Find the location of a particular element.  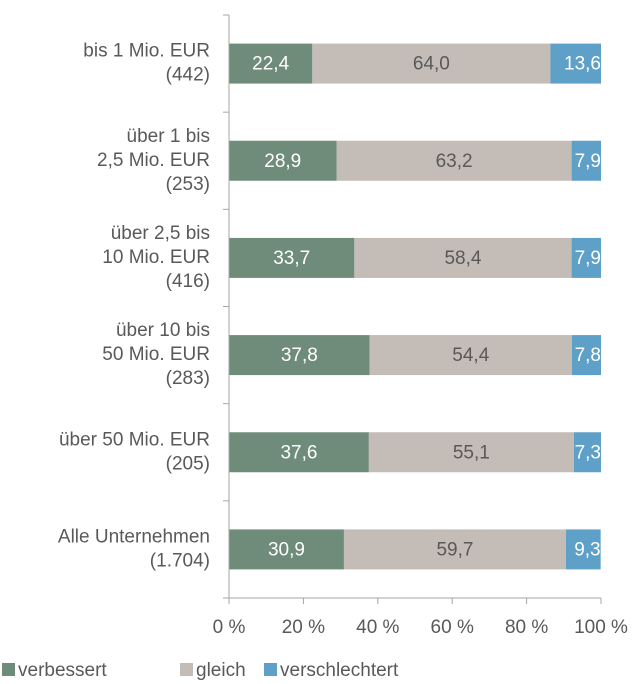

category-label: über 50 Mio. EUR (205) is located at coordinates (134, 451).